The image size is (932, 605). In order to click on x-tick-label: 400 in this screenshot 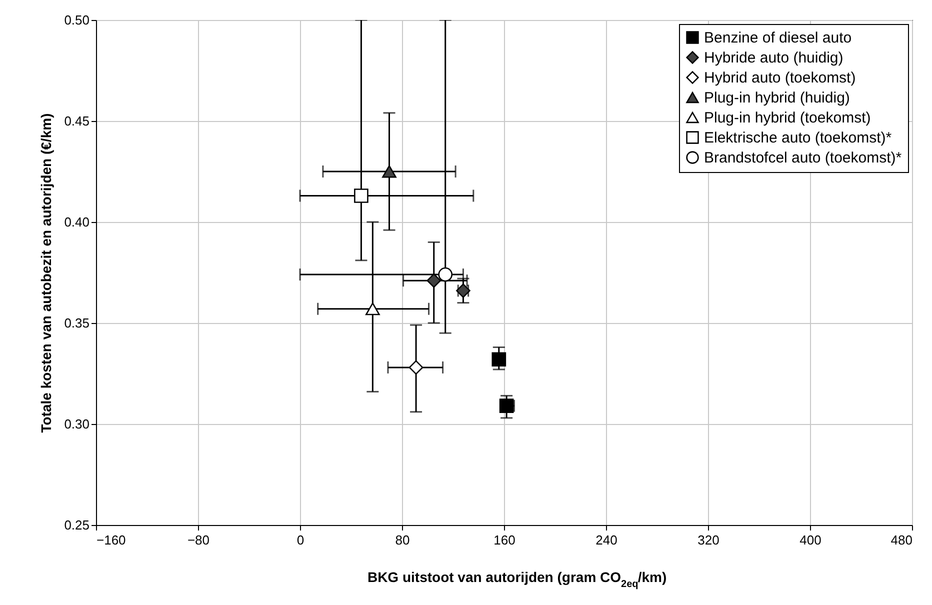, I will do `click(811, 540)`.